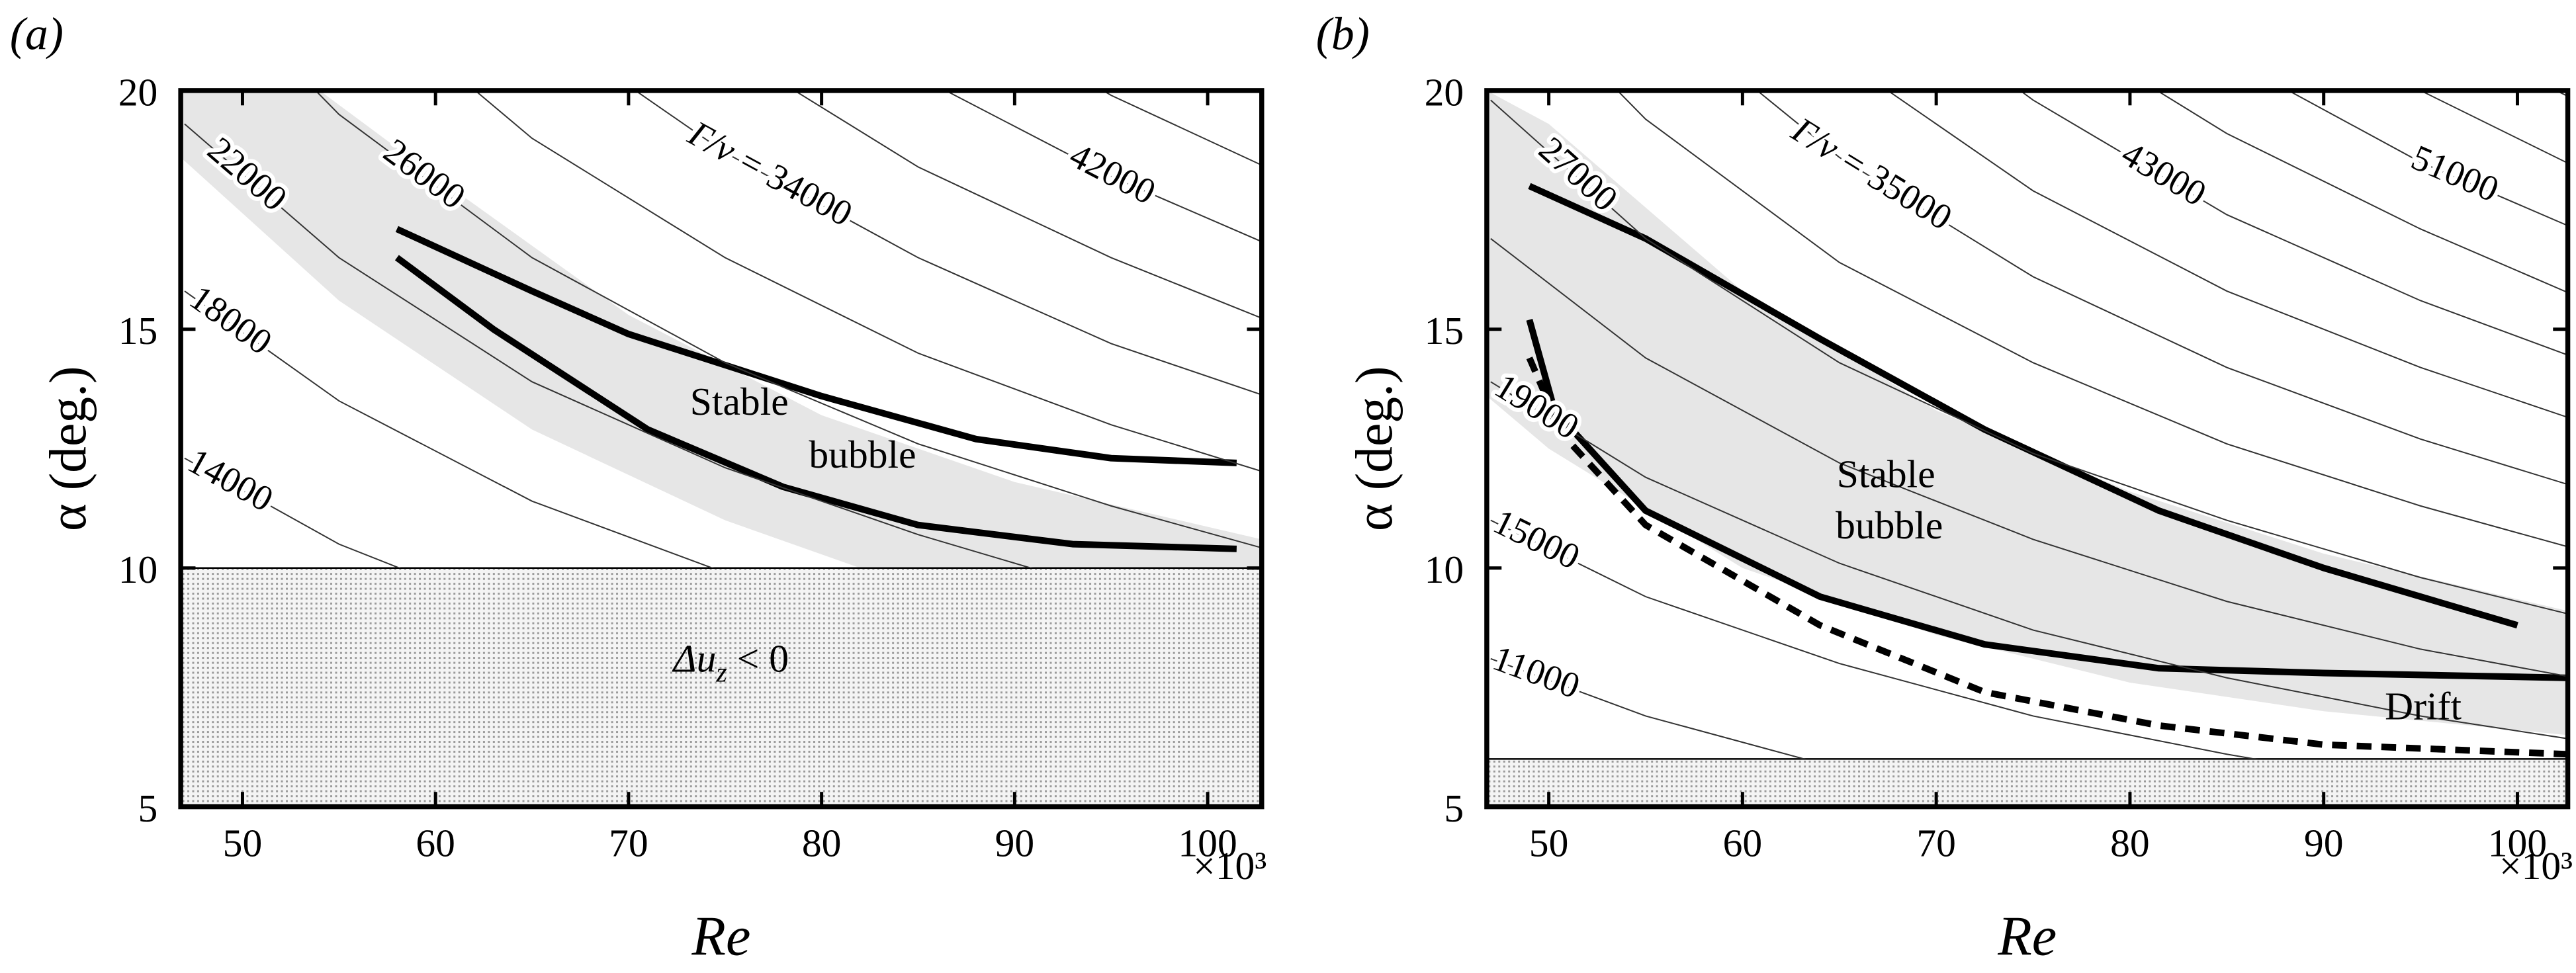 The height and width of the screenshot is (973, 2576). What do you see at coordinates (694, 658) in the screenshot?
I see `excluded-label-base: Δu` at bounding box center [694, 658].